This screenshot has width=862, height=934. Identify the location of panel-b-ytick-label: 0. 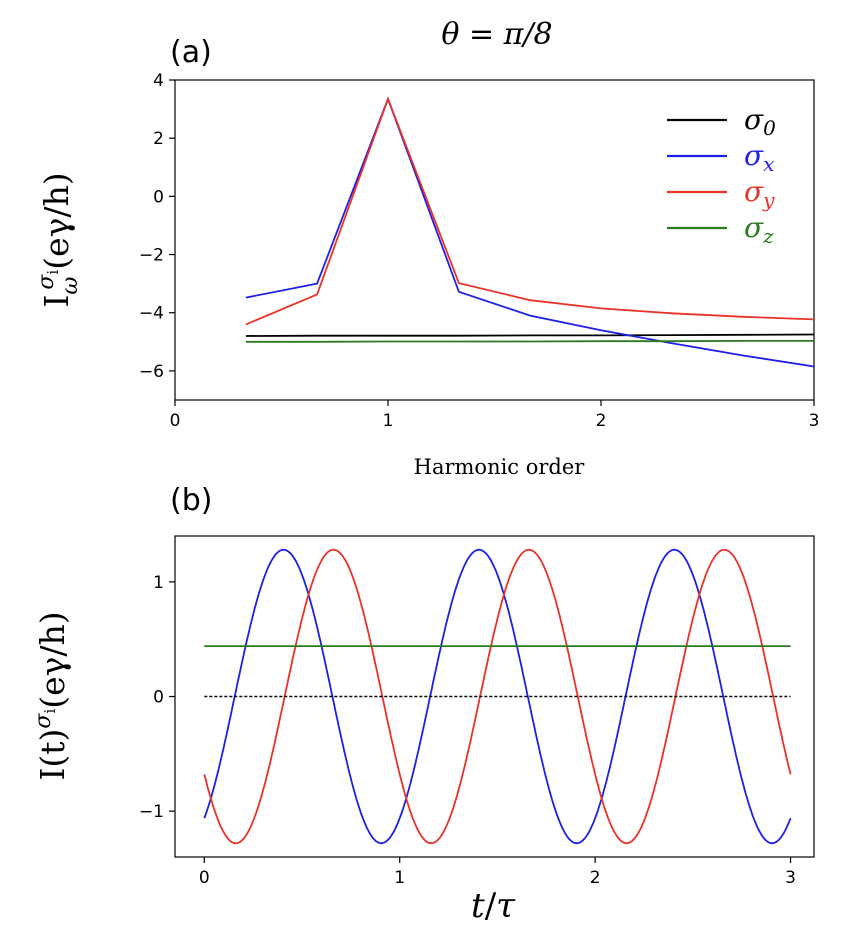
(158, 698).